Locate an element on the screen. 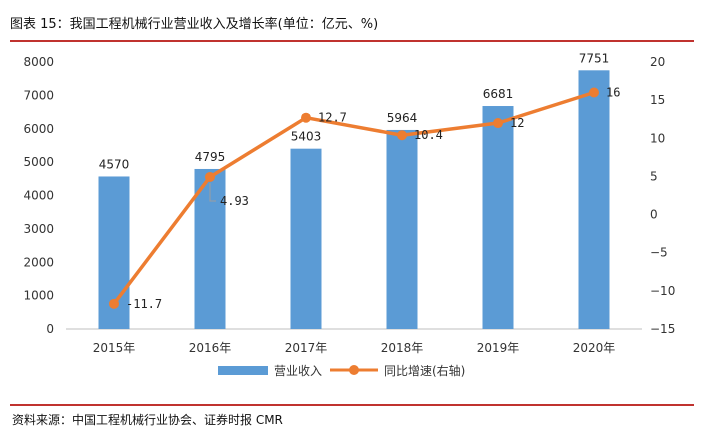 The width and height of the screenshot is (704, 437). x-axis-tick-label: 2015年 is located at coordinates (114, 348).